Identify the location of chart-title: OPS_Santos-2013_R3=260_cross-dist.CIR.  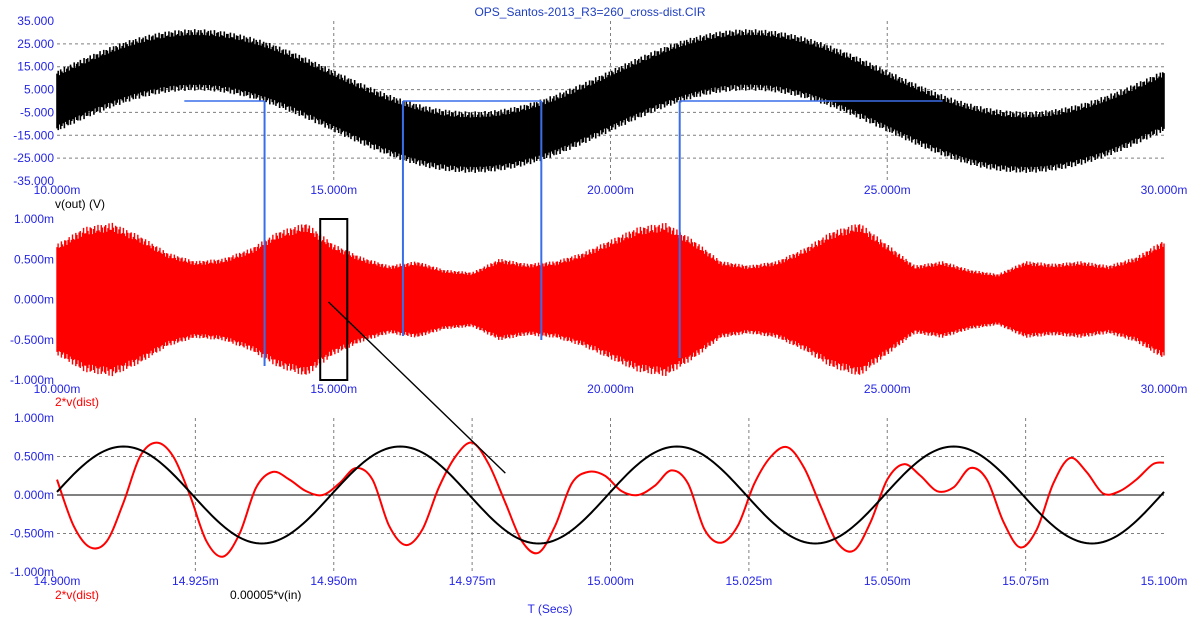
(589, 12).